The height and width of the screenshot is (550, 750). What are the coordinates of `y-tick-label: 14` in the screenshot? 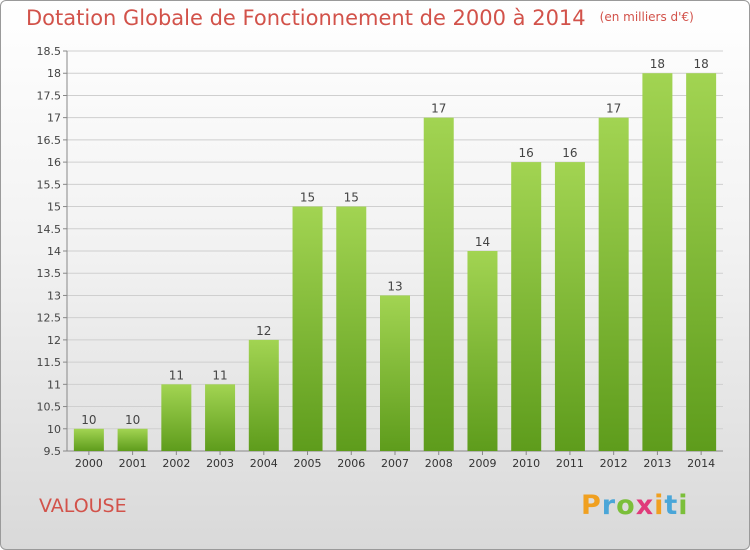 It's located at (54, 251).